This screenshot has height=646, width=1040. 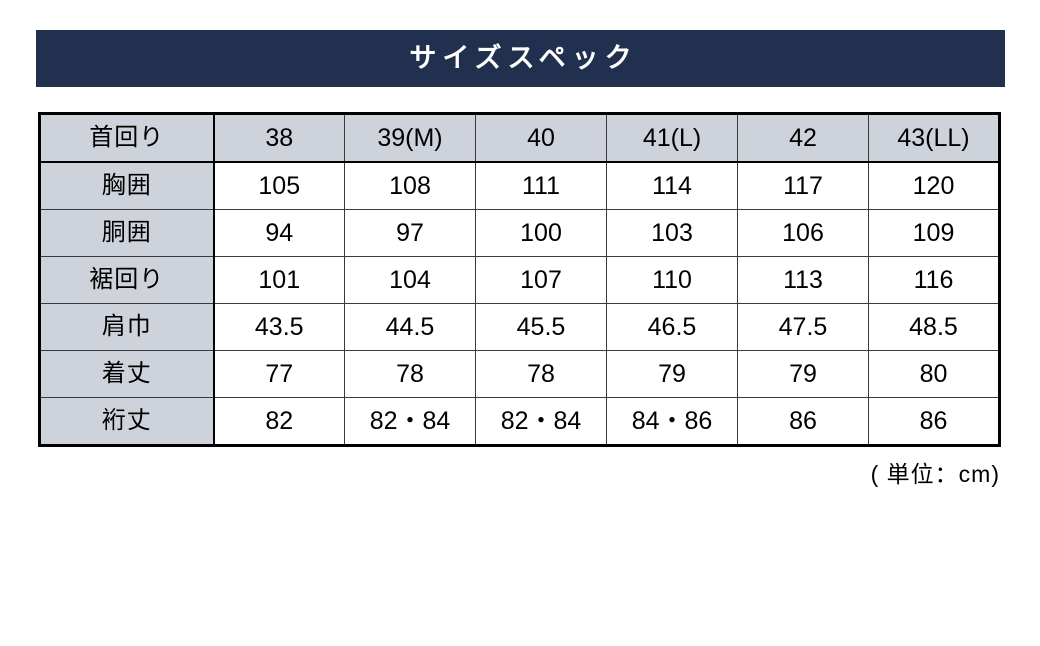 I want to click on cell-hem-5: 113, so click(x=803, y=280).